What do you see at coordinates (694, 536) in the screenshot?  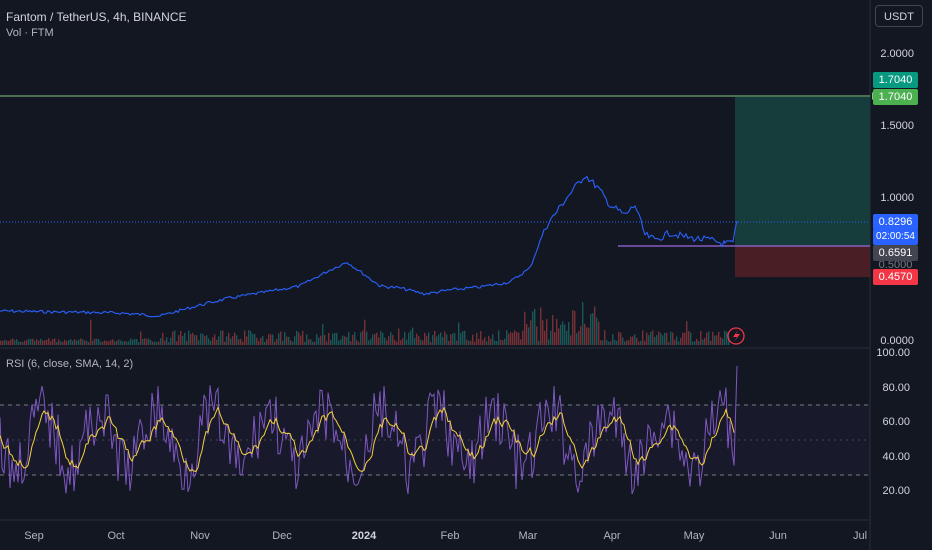 I see `time-tick: May` at bounding box center [694, 536].